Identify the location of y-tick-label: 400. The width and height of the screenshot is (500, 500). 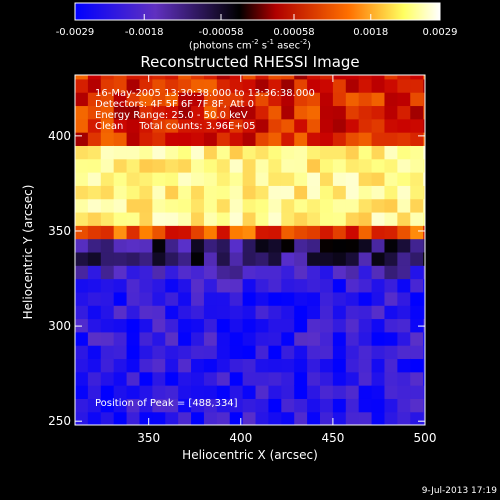
(59, 136).